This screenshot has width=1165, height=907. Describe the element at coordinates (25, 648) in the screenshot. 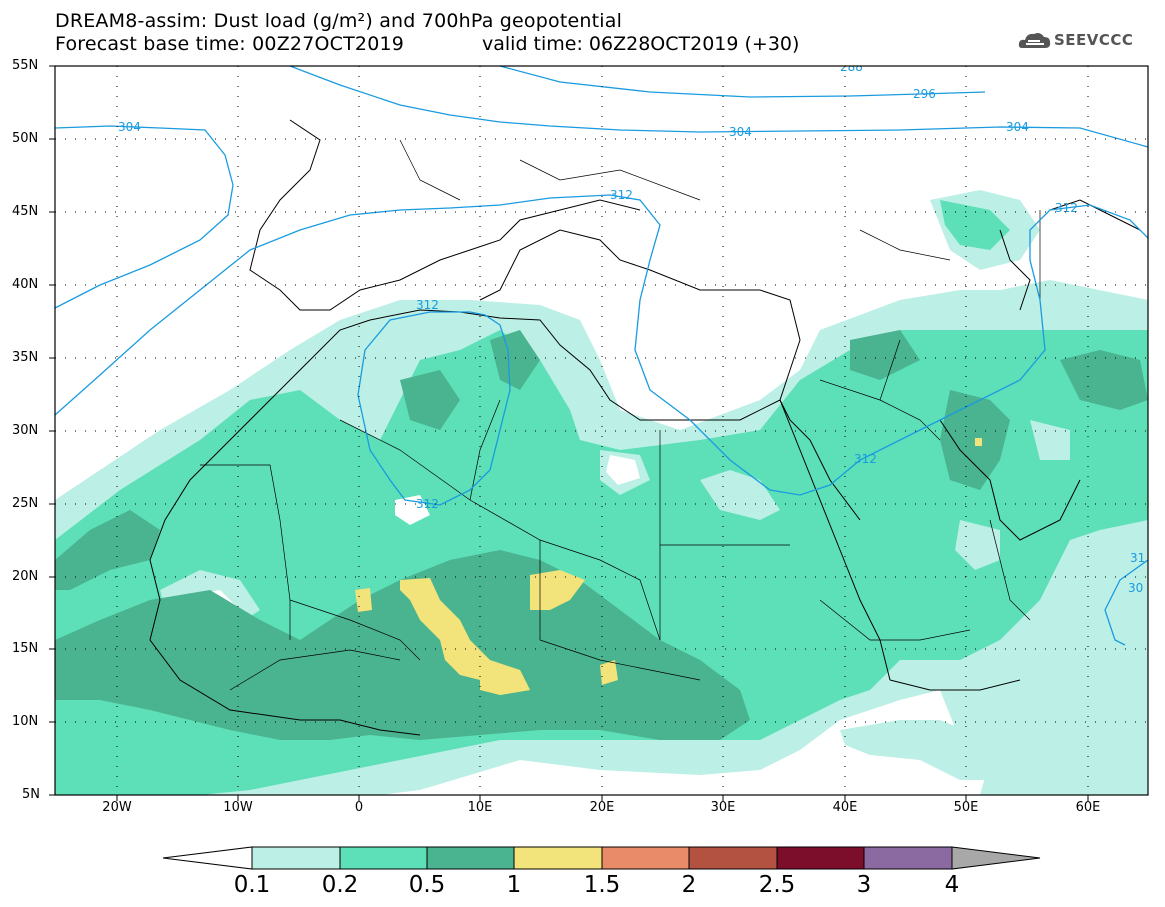

I see `lat-label: 15N` at that location.